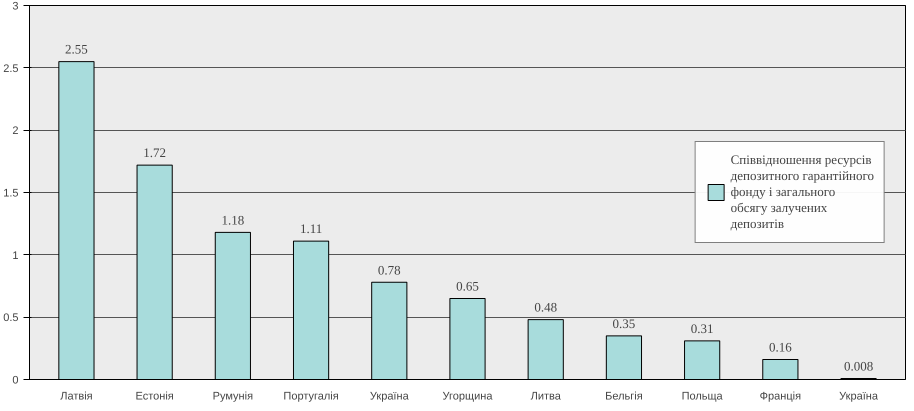 This screenshot has height=411, width=914. Describe the element at coordinates (311, 228) in the screenshot. I see `data-label: 1.11` at that location.